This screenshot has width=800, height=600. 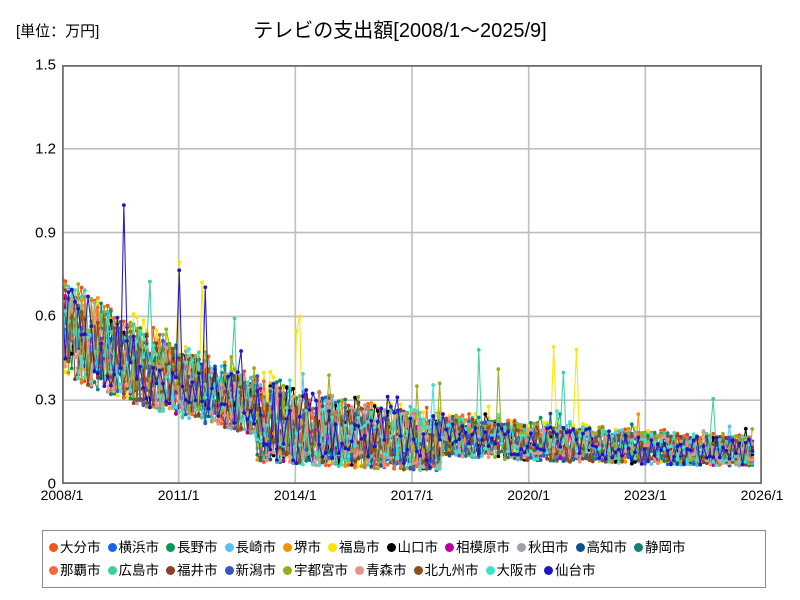 What do you see at coordinates (400, 31) in the screenshot?
I see `page-title: テレビの支出額[2008/1～2025/9]` at bounding box center [400, 31].